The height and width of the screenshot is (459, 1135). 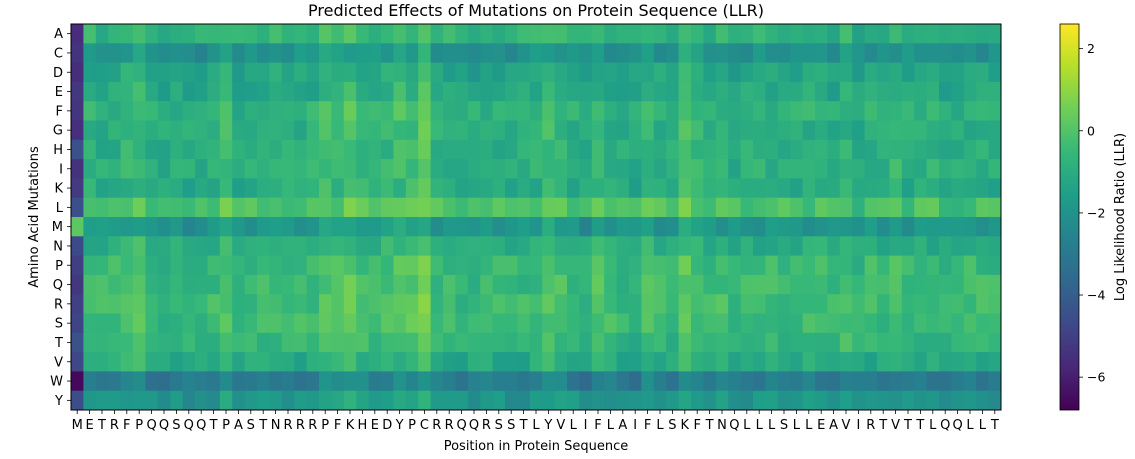 What do you see at coordinates (846, 425) in the screenshot?
I see `x-tick-label: V` at bounding box center [846, 425].